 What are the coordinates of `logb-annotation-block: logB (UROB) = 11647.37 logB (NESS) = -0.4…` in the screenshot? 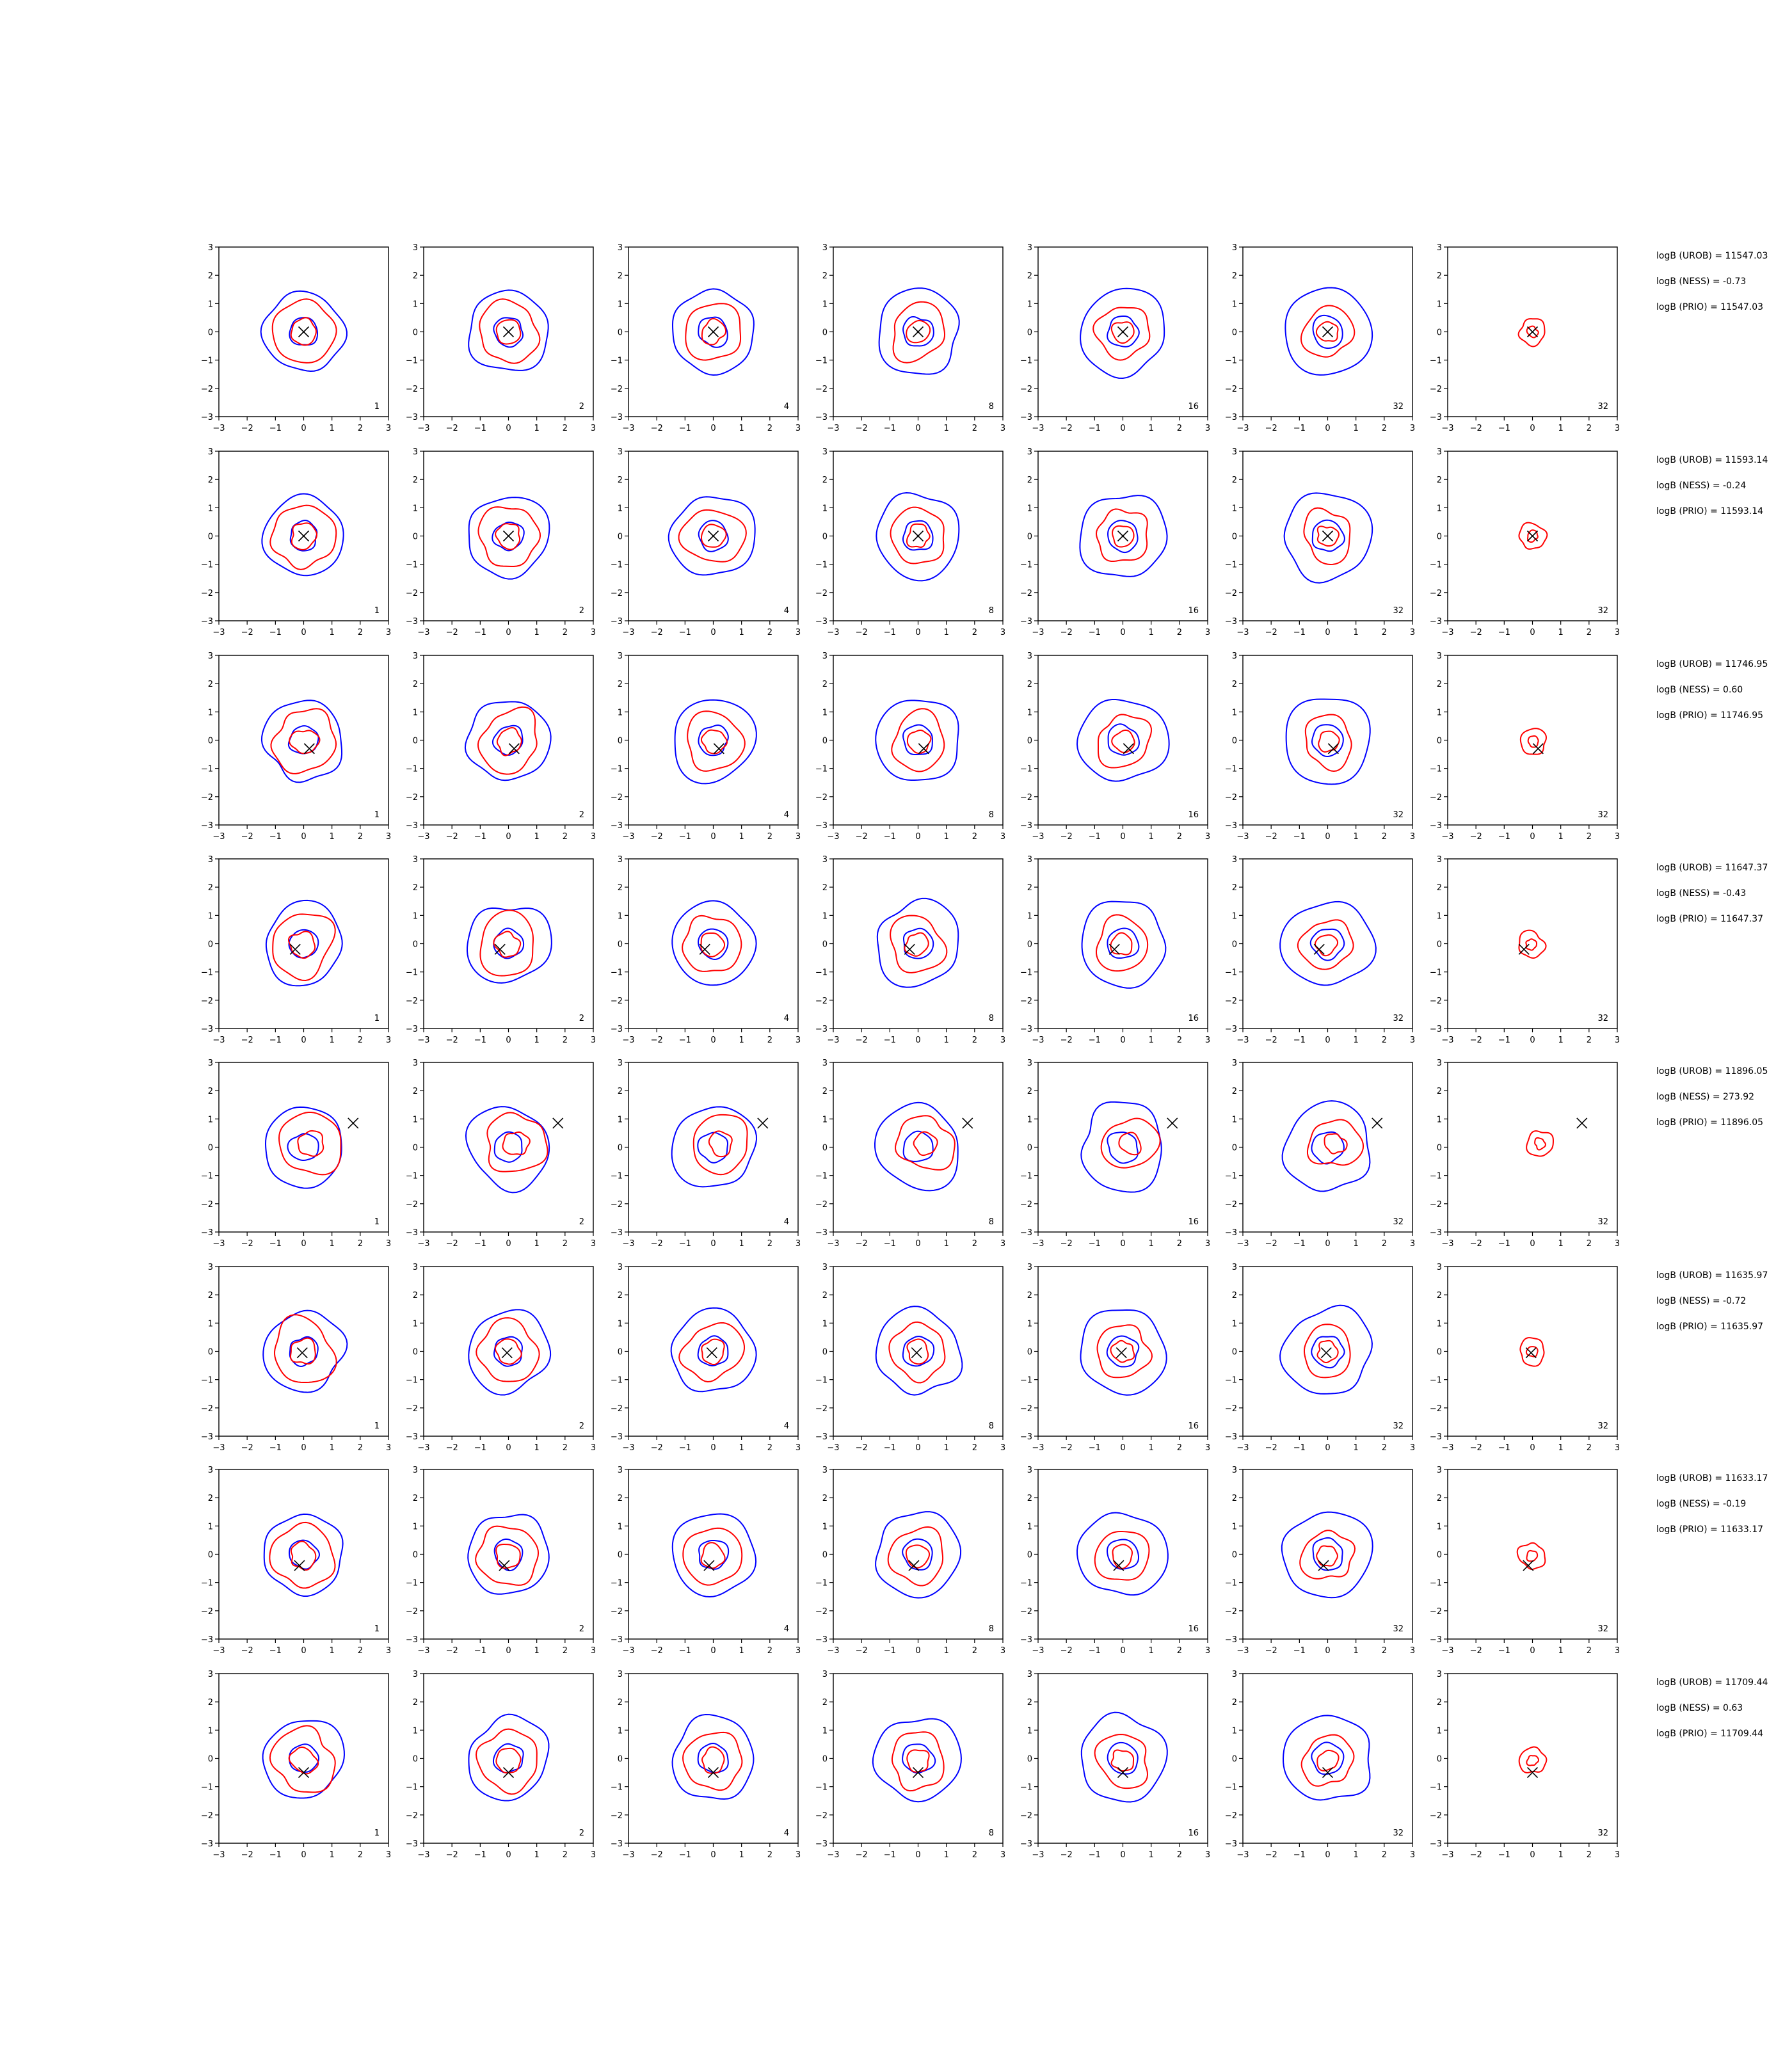 It's located at (1720, 893).